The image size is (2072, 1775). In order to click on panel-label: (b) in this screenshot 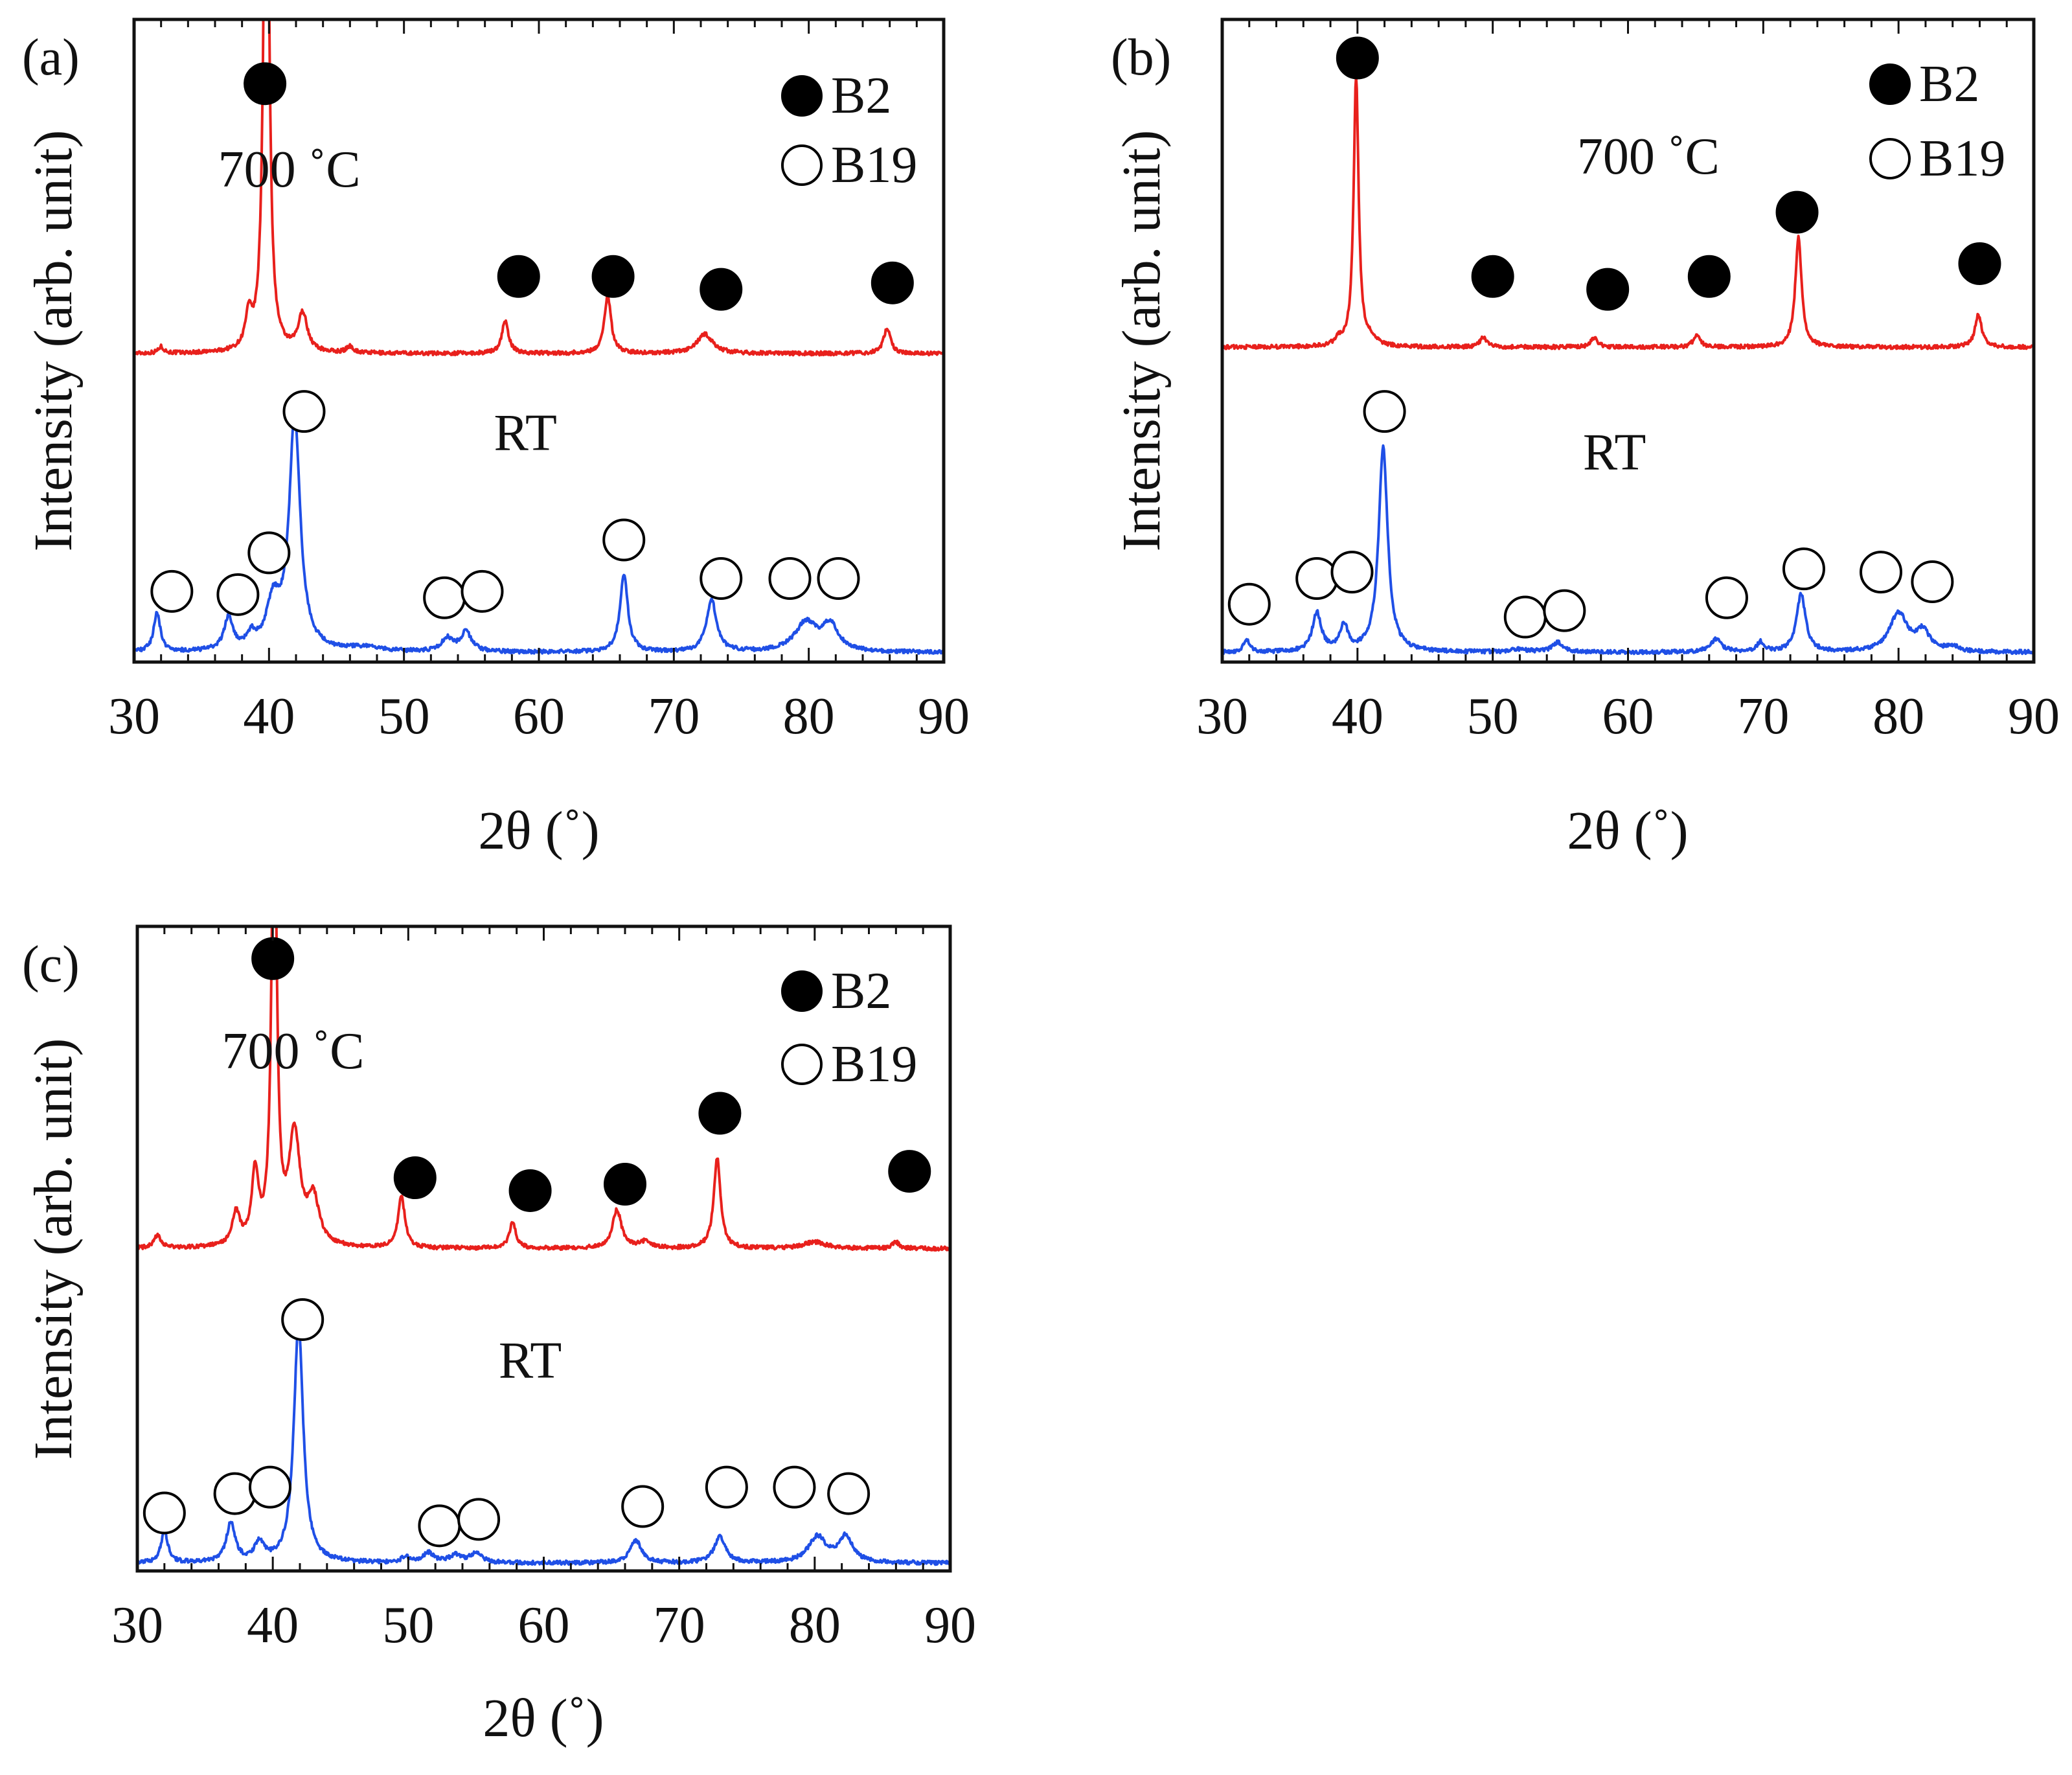, I will do `click(1141, 57)`.